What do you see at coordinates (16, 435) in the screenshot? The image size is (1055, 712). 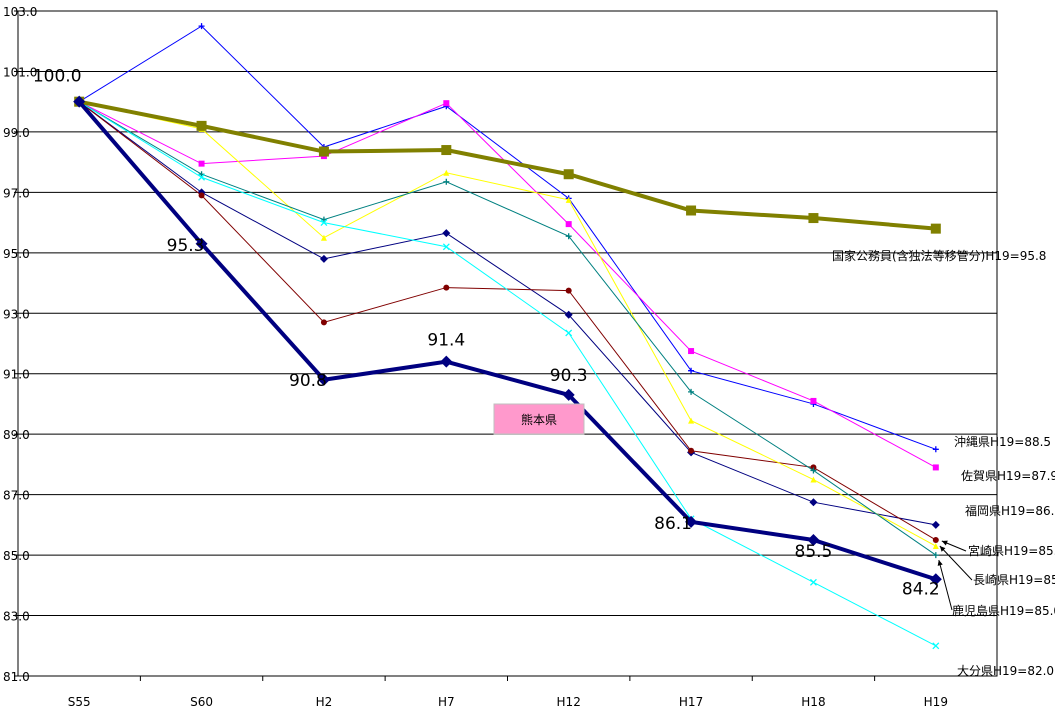 I see `y-tick-label: 89.0` at bounding box center [16, 435].